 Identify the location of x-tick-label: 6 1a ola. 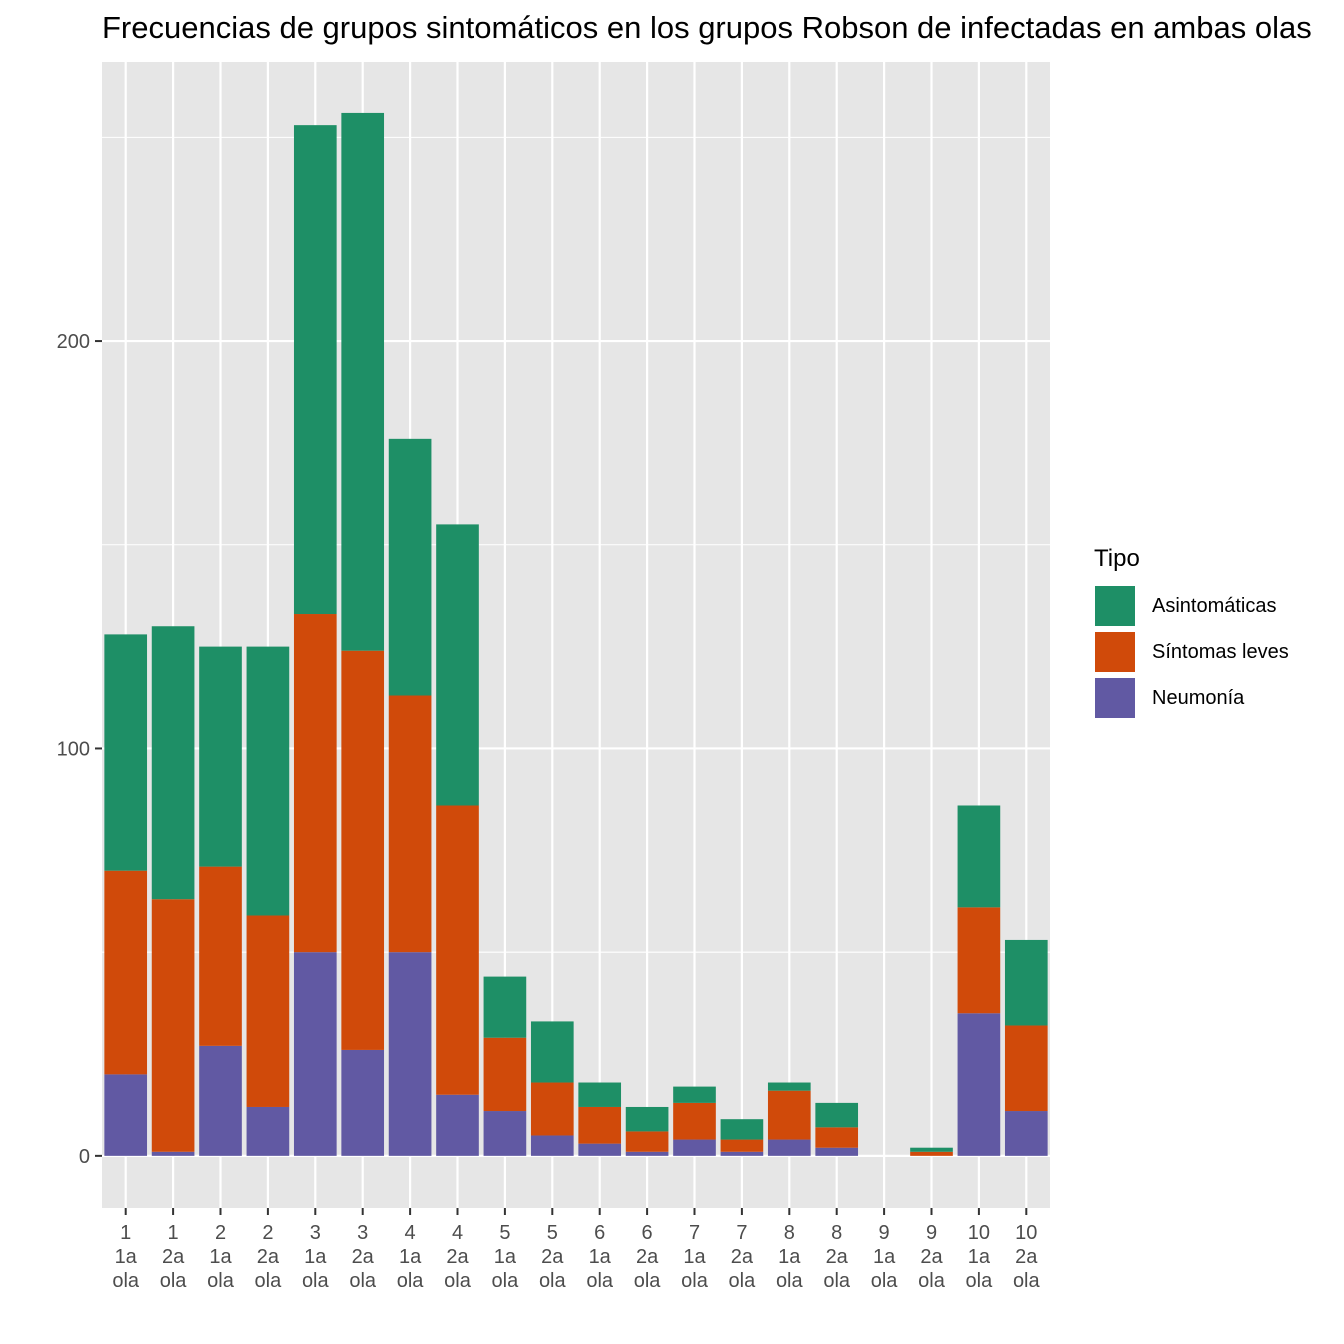
(600, 1257).